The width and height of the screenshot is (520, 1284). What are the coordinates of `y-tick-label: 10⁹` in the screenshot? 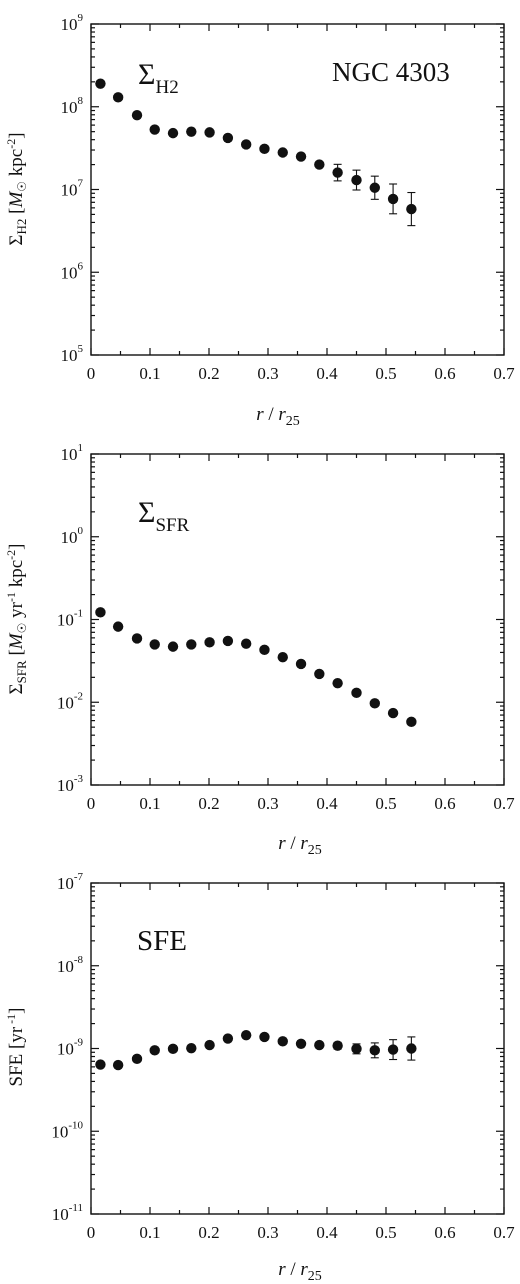 It's located at (72, 23).